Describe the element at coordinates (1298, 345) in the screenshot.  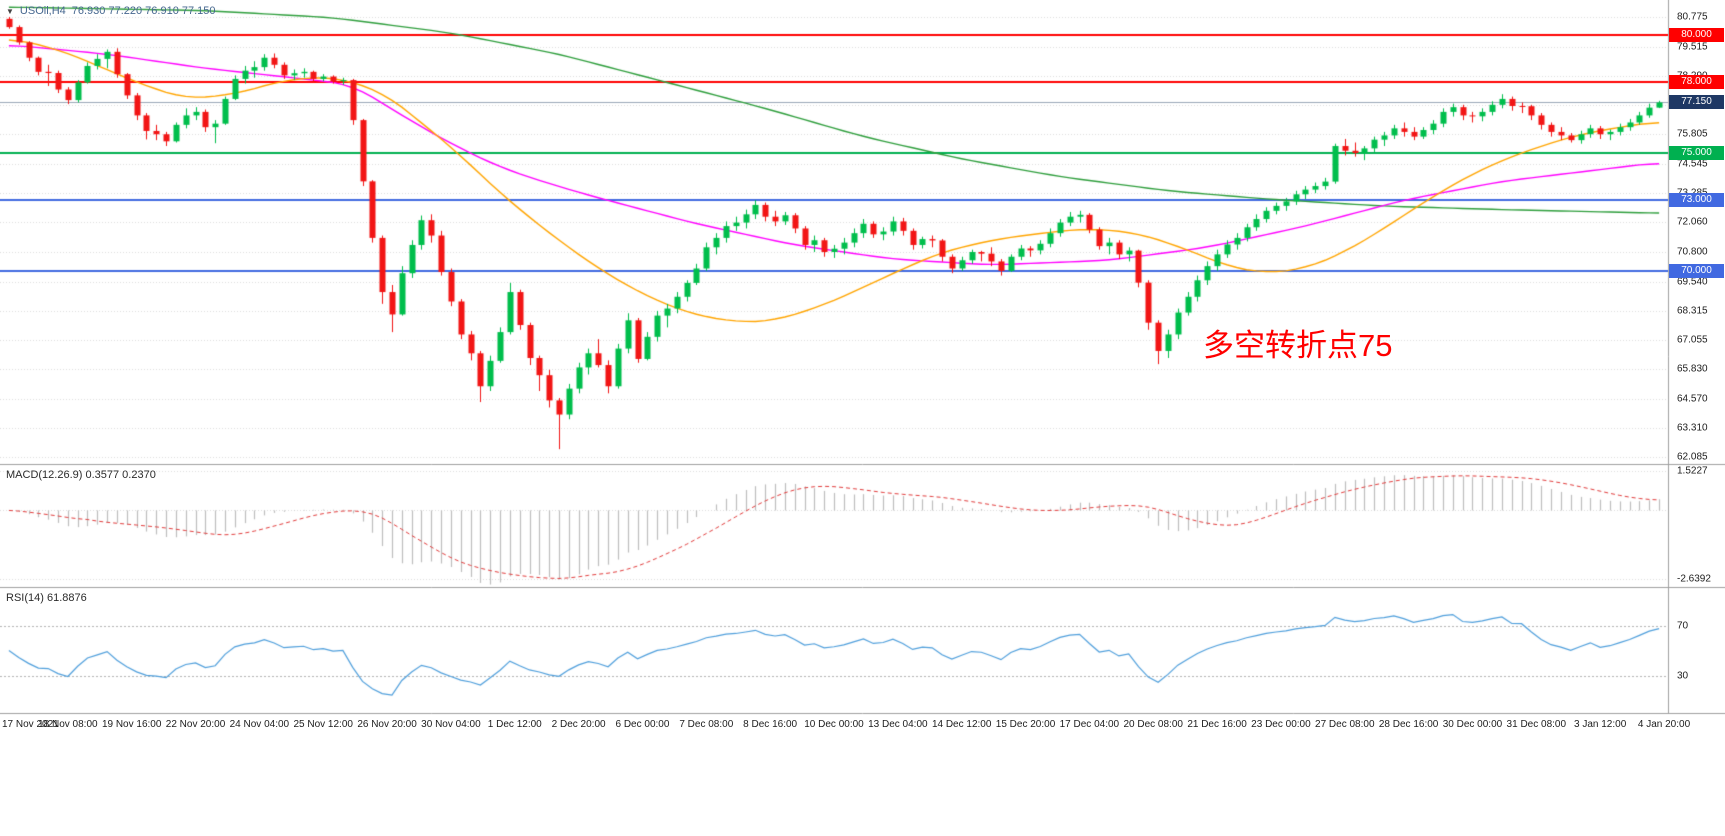
I see `chart-annotation-text: 多空转折点75` at that location.